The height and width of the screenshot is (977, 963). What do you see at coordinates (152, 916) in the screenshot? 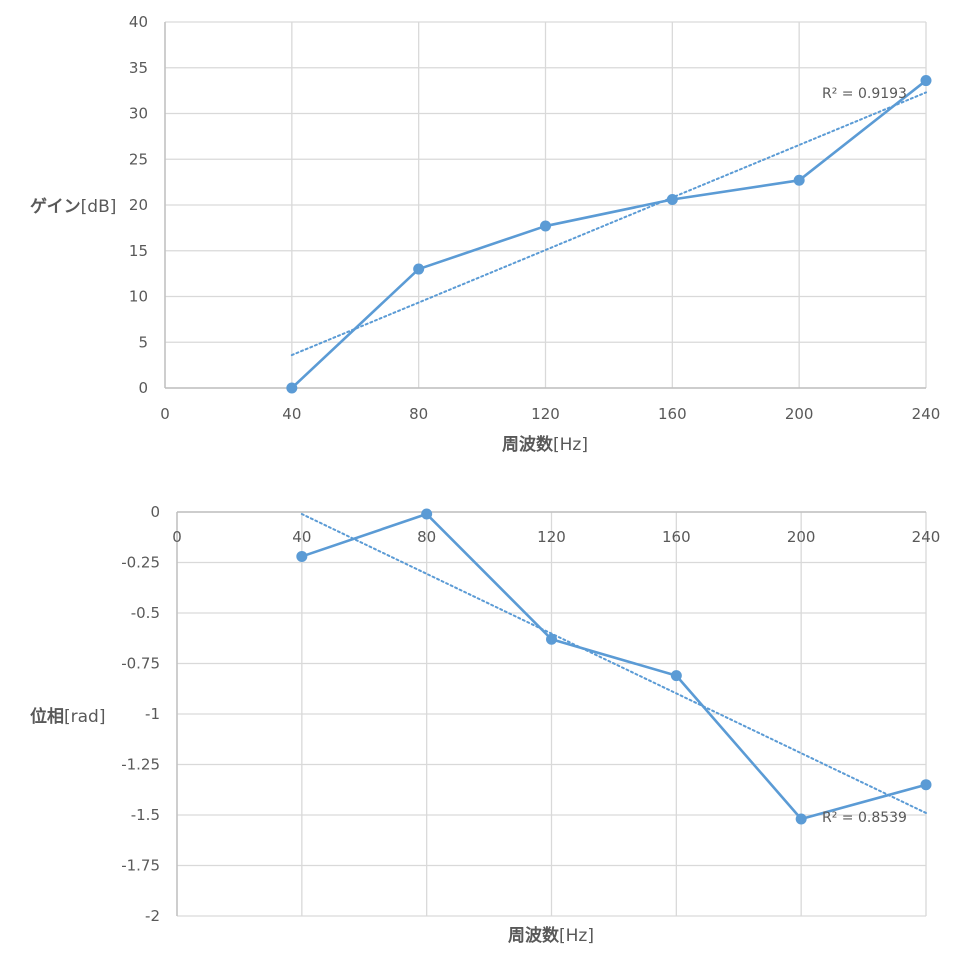
I see `phase-y-tick-label: -2` at bounding box center [152, 916].